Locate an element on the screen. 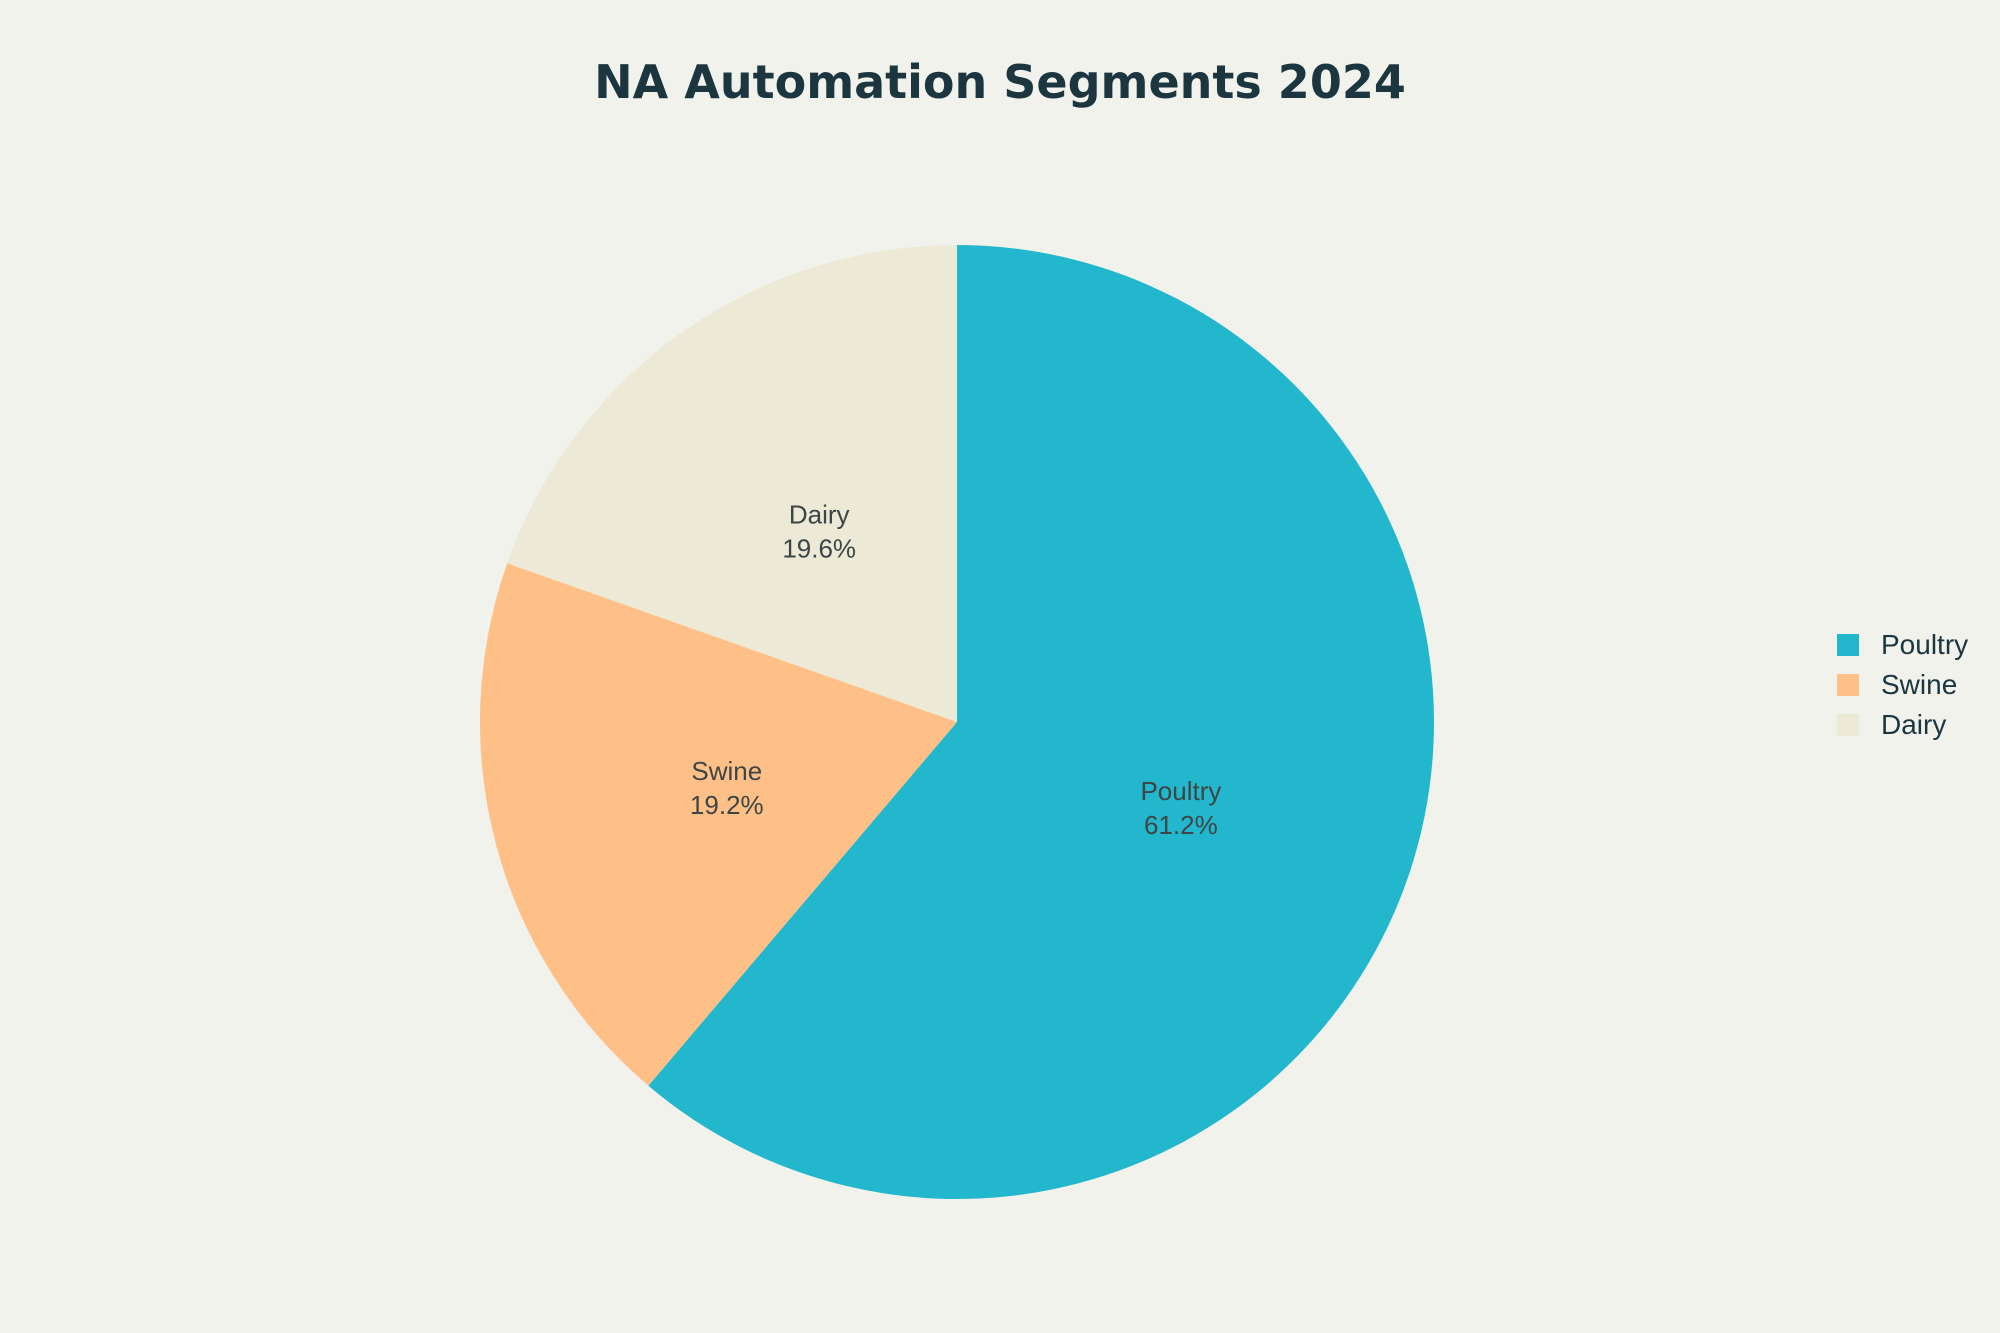 This screenshot has width=2000, height=1333. slice-value-poultry: 61.2% is located at coordinates (1181, 825).